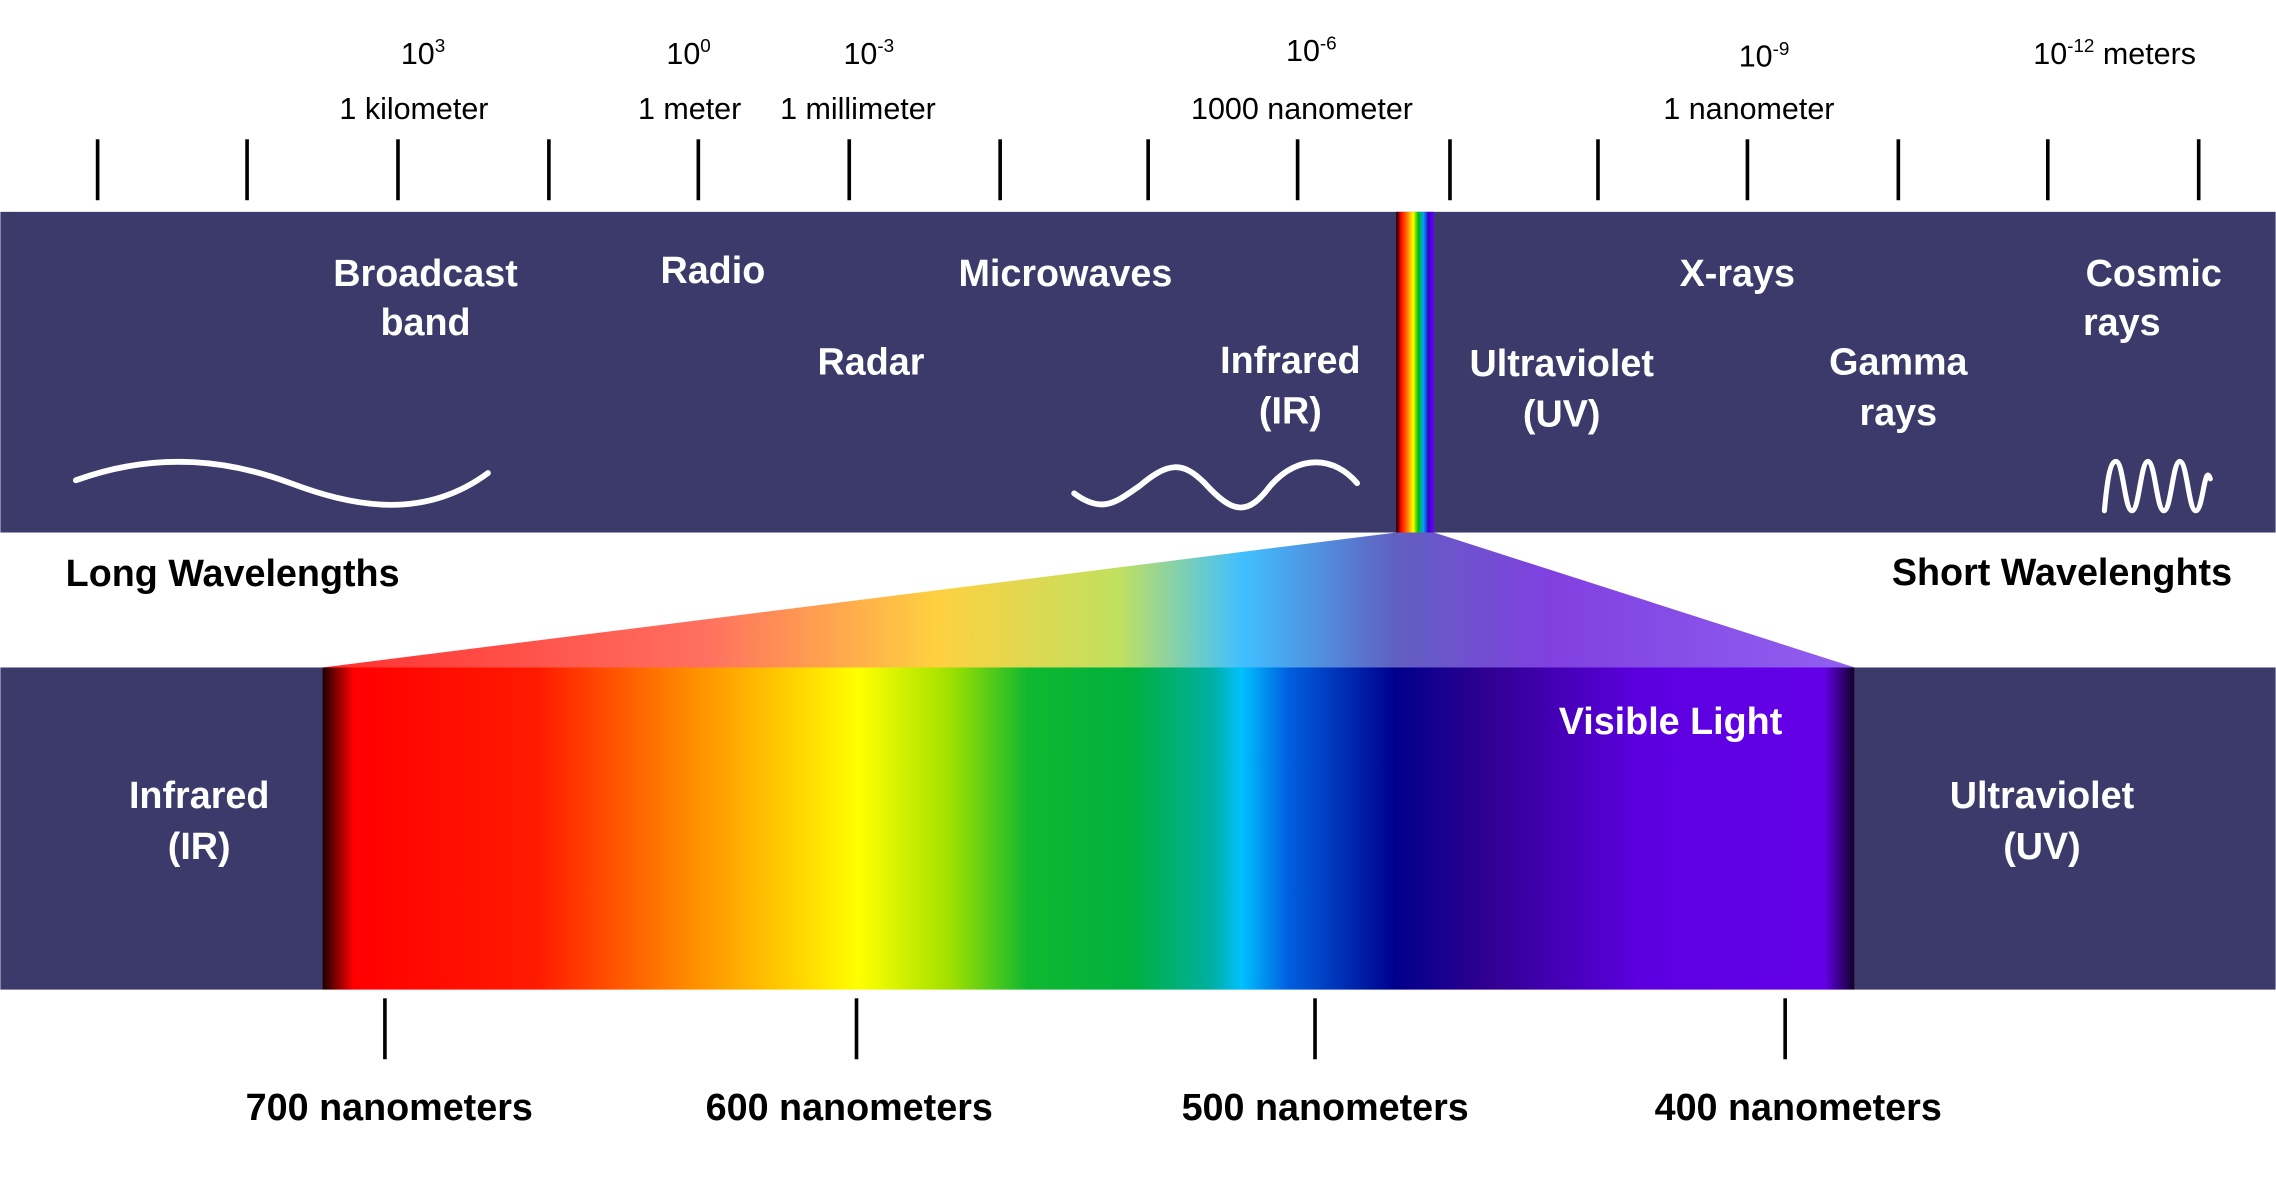 Image resolution: width=2276 pixels, height=1200 pixels. I want to click on visible-light-label: Visible Light, so click(1671, 721).